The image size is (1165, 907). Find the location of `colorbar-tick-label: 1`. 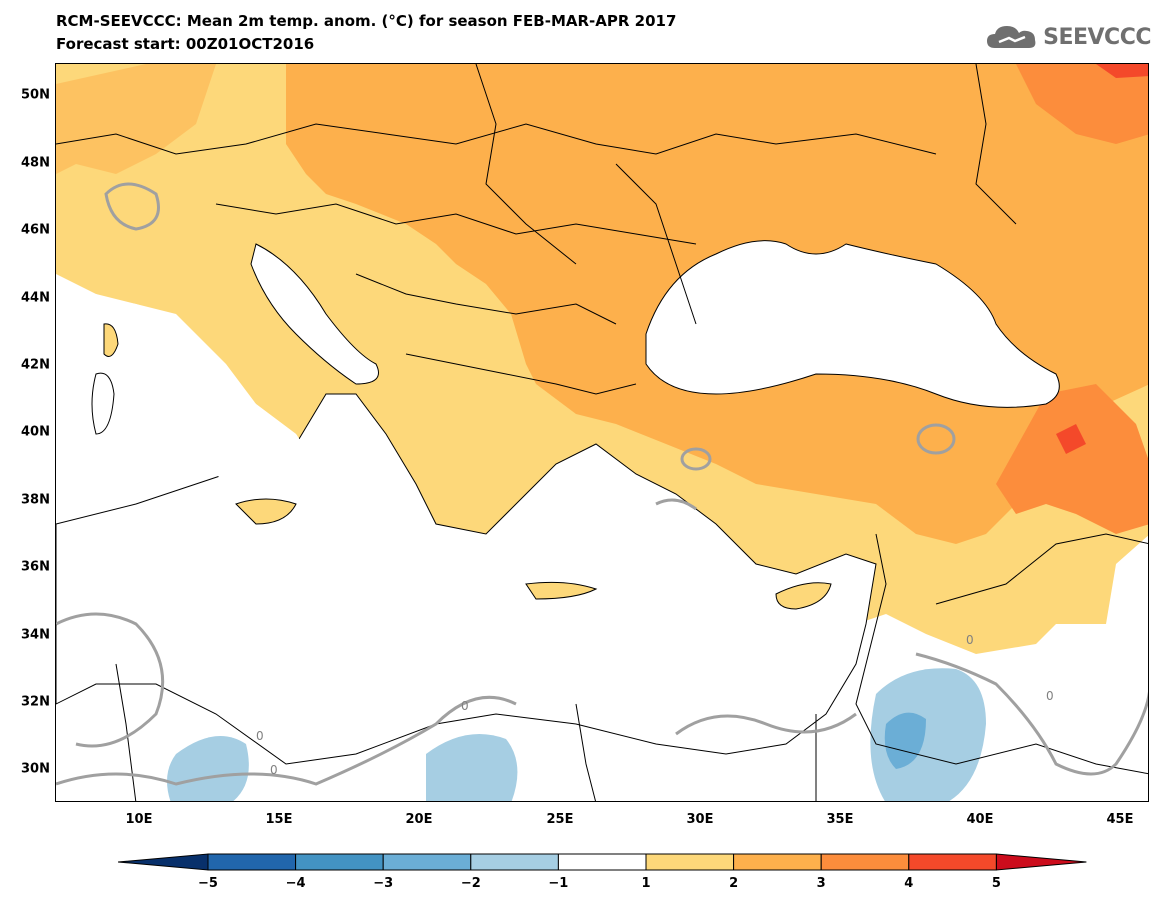

colorbar-tick-label: 1 is located at coordinates (646, 883).